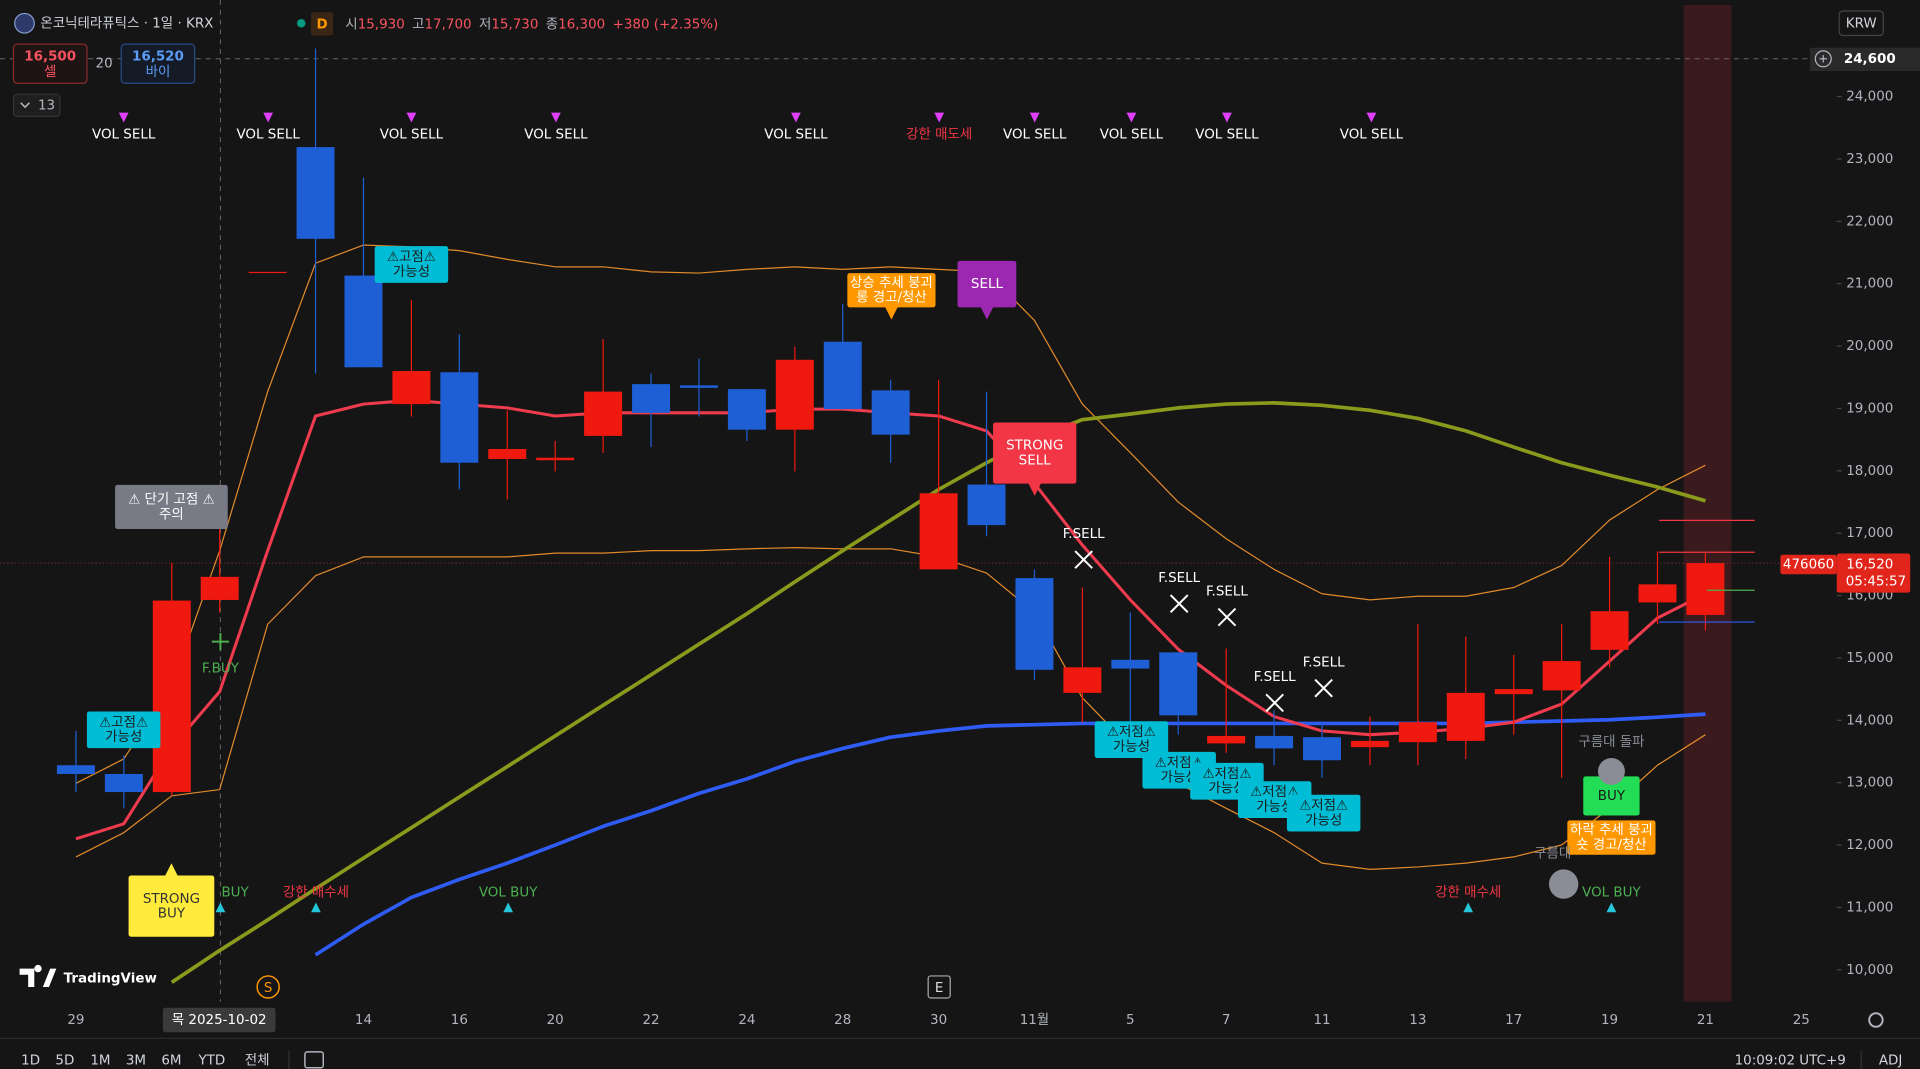 This screenshot has height=1069, width=1920. Describe the element at coordinates (1869, 783) in the screenshot. I see `y-tick-label: 13,000` at that location.